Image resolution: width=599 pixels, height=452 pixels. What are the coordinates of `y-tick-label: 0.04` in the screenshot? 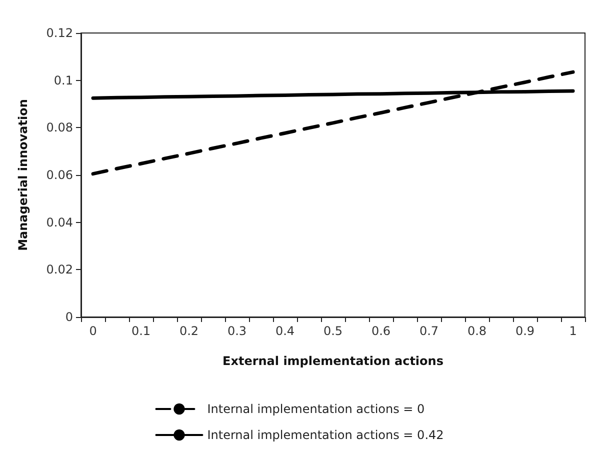 It's located at (59, 222).